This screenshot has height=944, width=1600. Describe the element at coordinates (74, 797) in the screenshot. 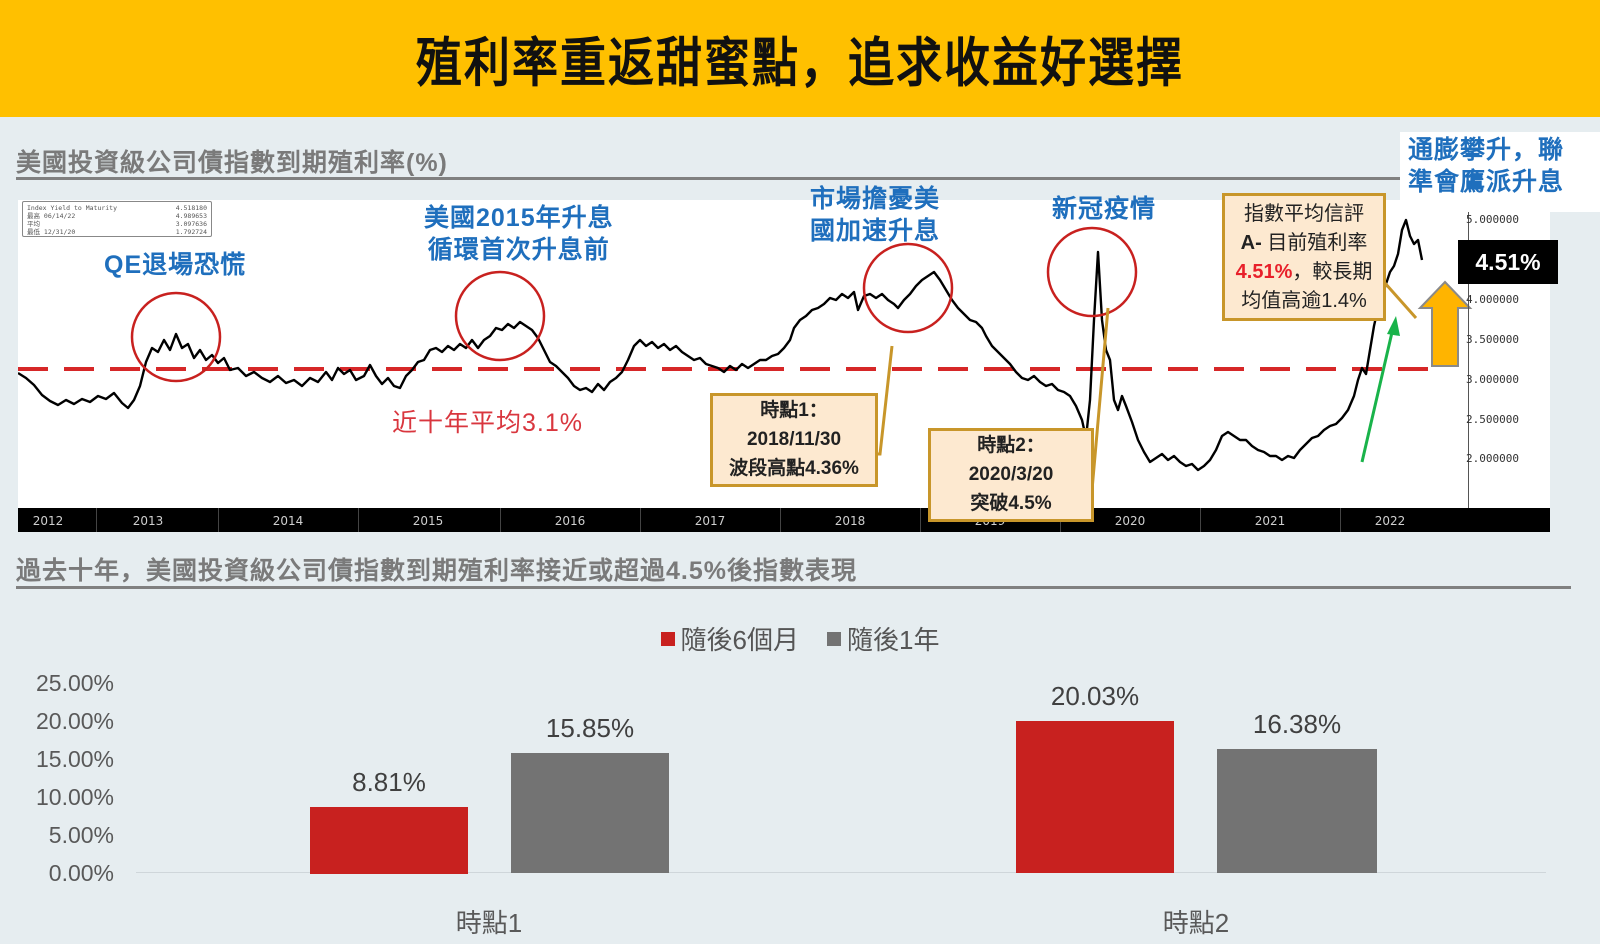

I see `y-tick: 10.00%` at that location.